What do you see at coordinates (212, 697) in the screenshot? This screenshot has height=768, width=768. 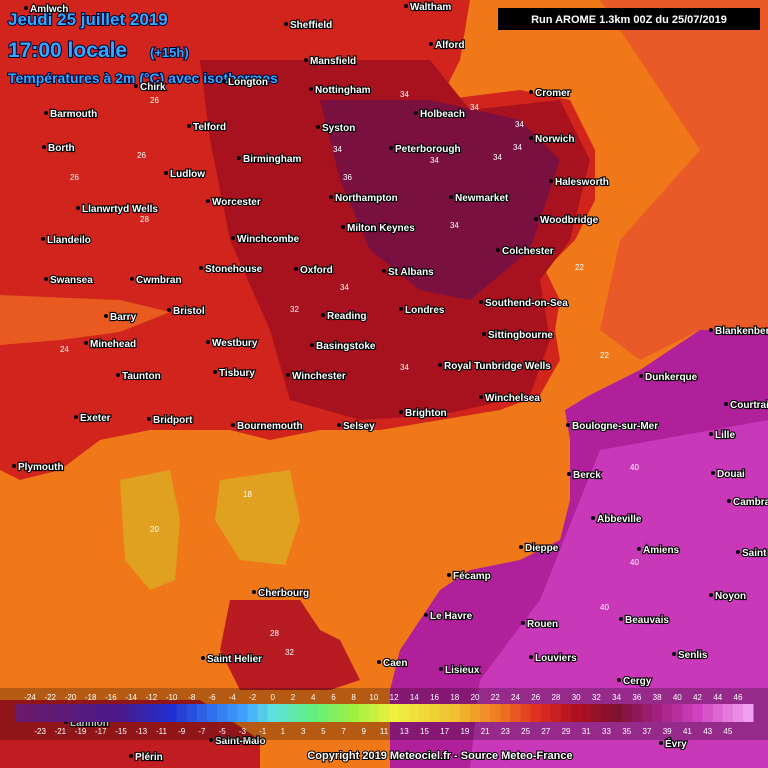 I see `colorbar-tick-label: -6` at bounding box center [212, 697].